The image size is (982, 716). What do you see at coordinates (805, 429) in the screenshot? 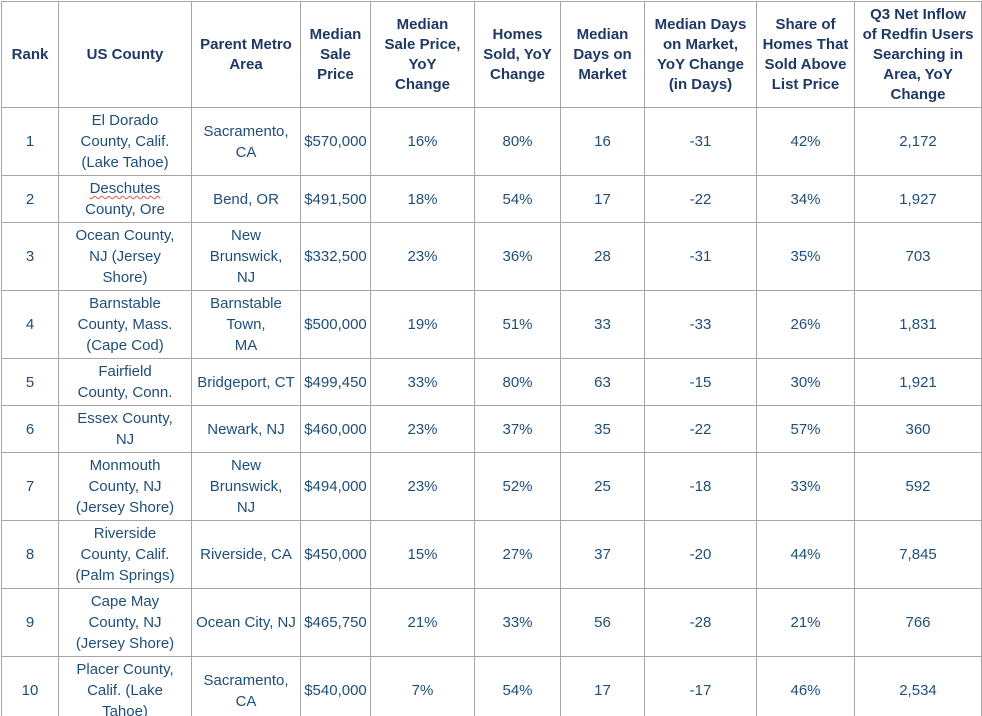
I see `cell-sold-above-list: 57%` at bounding box center [805, 429].